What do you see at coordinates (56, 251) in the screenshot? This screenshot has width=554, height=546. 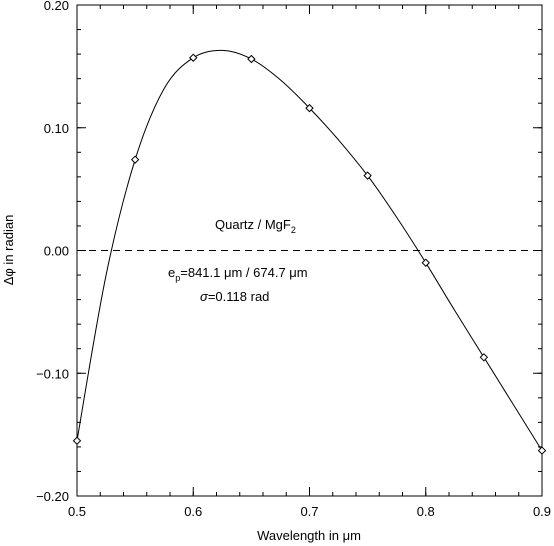 I see `y-tick-label: 0.00` at bounding box center [56, 251].